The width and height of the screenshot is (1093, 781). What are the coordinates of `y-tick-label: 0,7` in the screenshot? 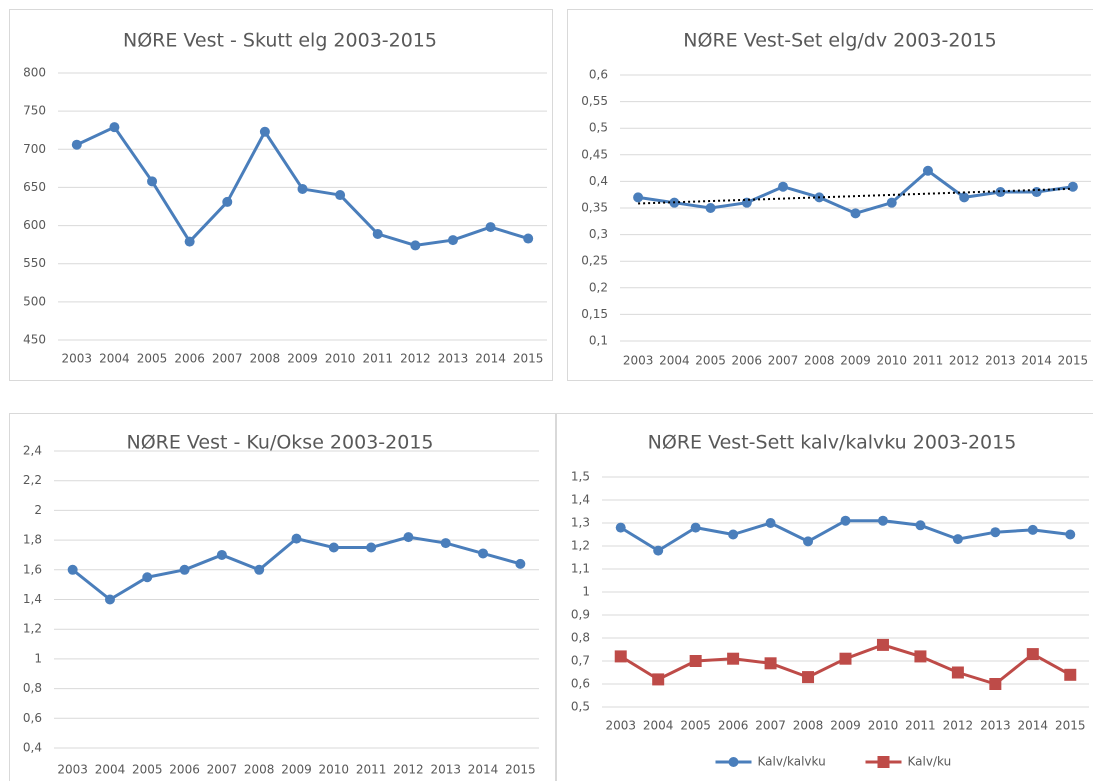 It's located at (580, 661).